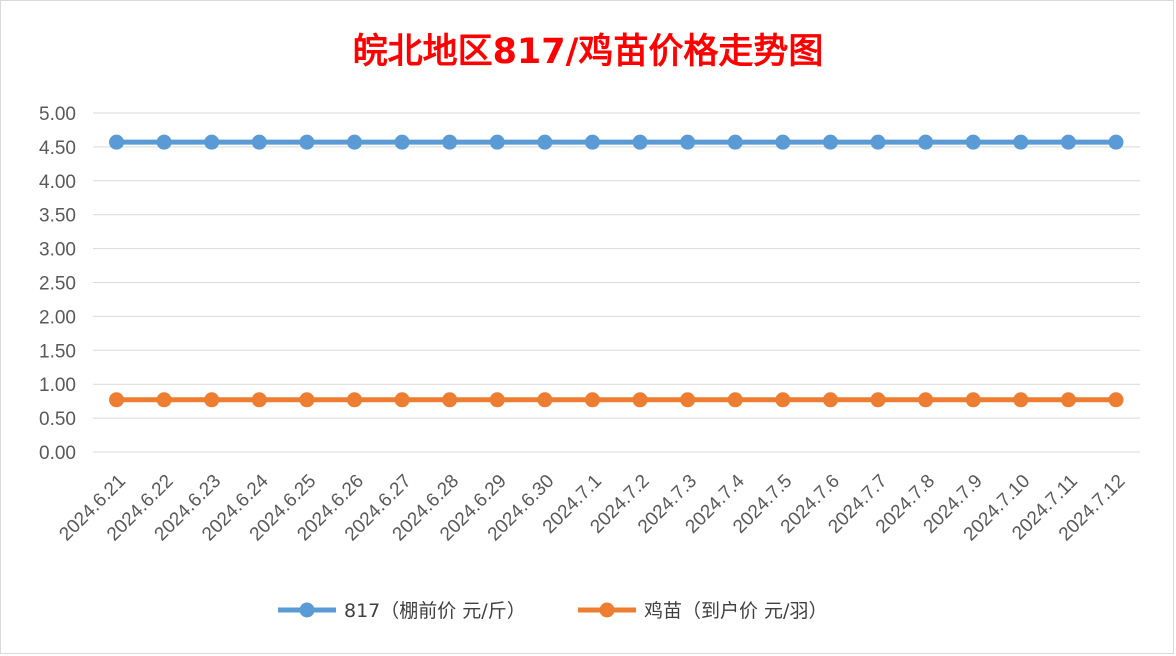 The width and height of the screenshot is (1176, 656). I want to click on y-tick-label: 3.00, so click(57, 250).